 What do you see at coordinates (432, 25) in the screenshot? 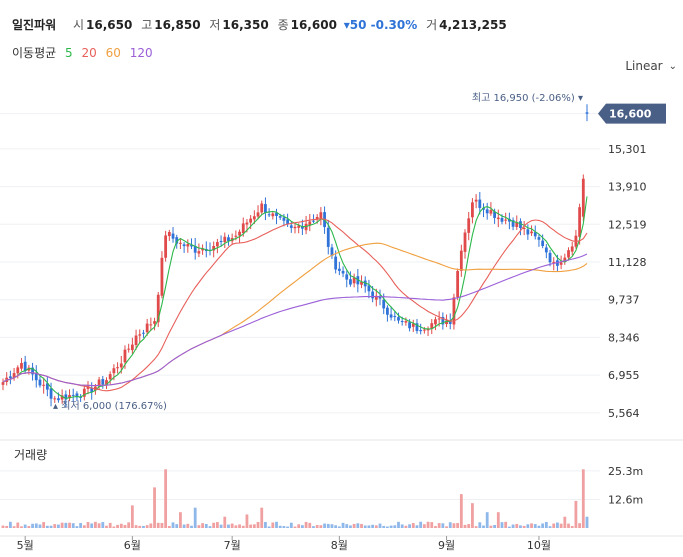
I see `volume-label: 거` at bounding box center [432, 25].